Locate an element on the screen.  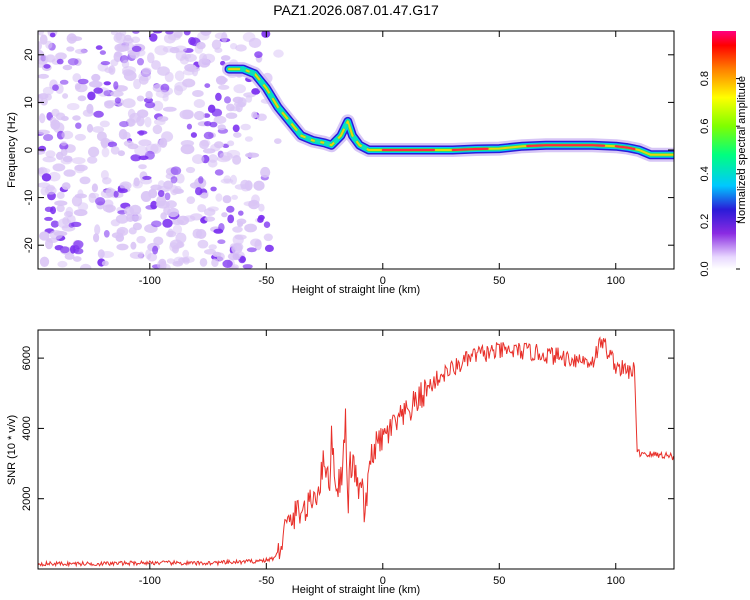
colorbar-tick-label: 0.2 is located at coordinates (705, 221).